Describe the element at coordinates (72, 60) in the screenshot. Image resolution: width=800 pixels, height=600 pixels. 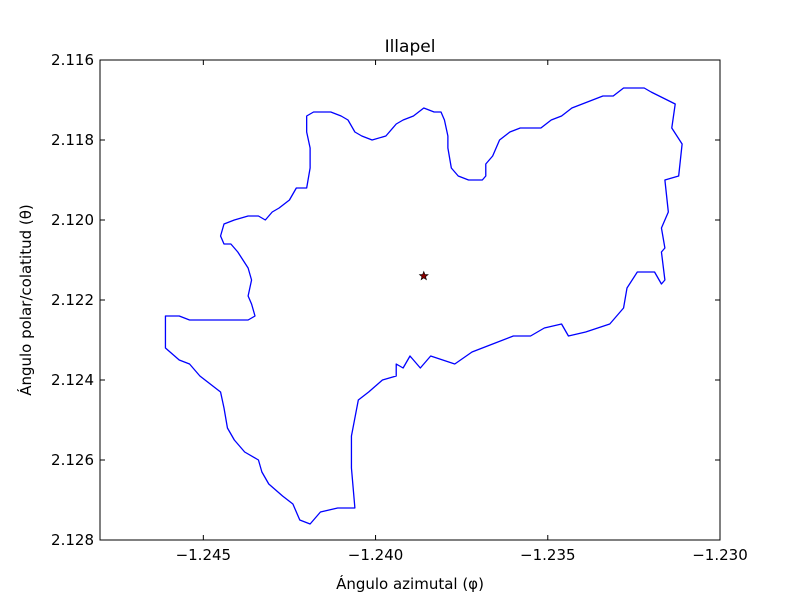
I see `y-tick-label: 2.116` at that location.